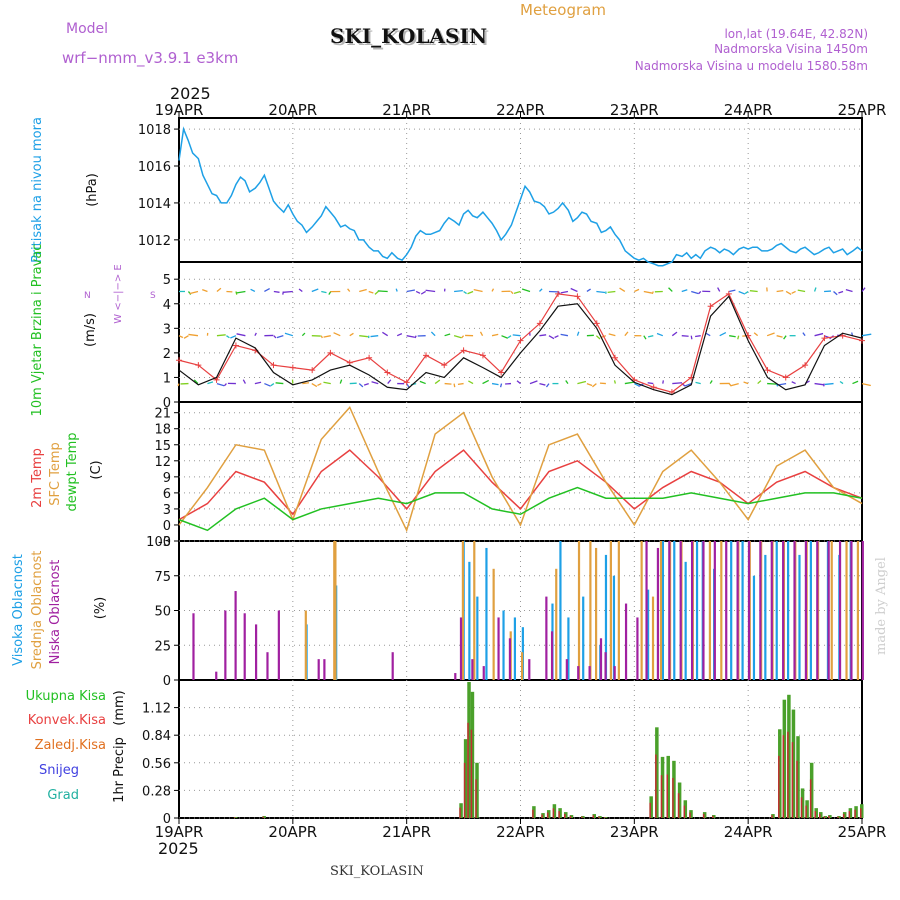  What do you see at coordinates (18, 610) in the screenshot?
I see `cloud-title-high: Visoka Oblacnost` at bounding box center [18, 610].